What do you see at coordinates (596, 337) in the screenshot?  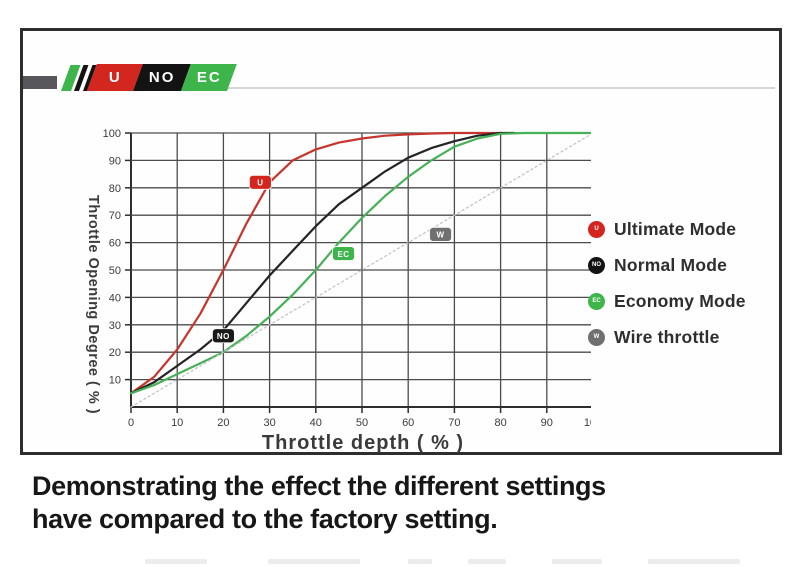 I see `legend-dot-w-icon: W` at bounding box center [596, 337].